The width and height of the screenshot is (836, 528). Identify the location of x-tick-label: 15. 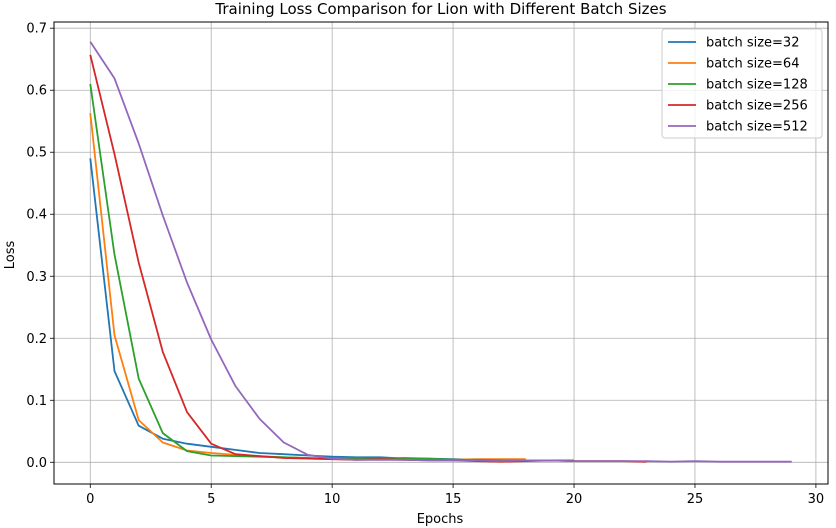
(453, 499).